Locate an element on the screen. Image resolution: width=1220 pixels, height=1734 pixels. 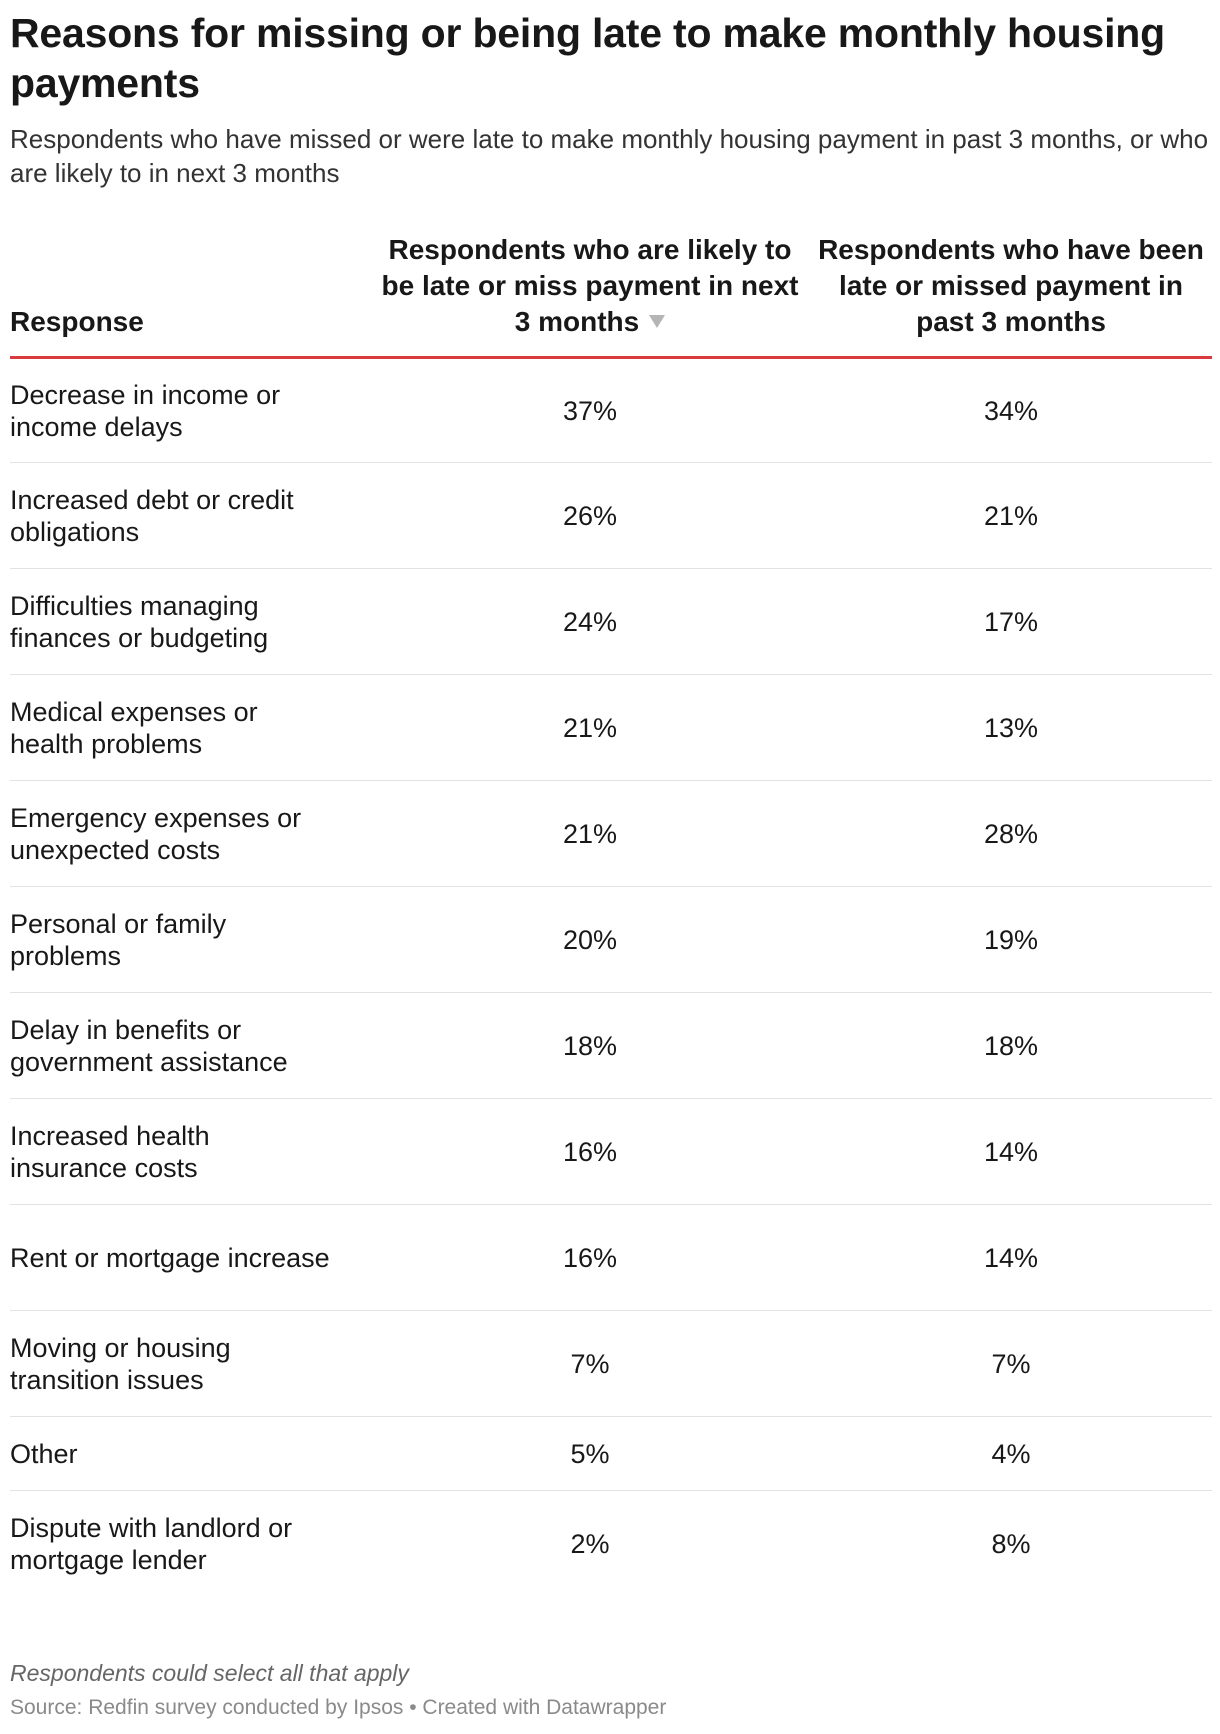
cell-past-3-months: 17% is located at coordinates (1011, 621).